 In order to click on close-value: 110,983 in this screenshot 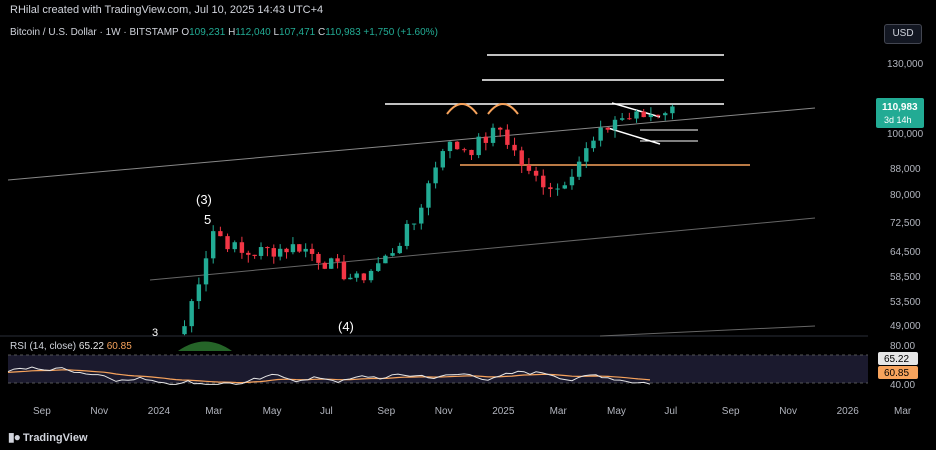, I will do `click(343, 32)`.